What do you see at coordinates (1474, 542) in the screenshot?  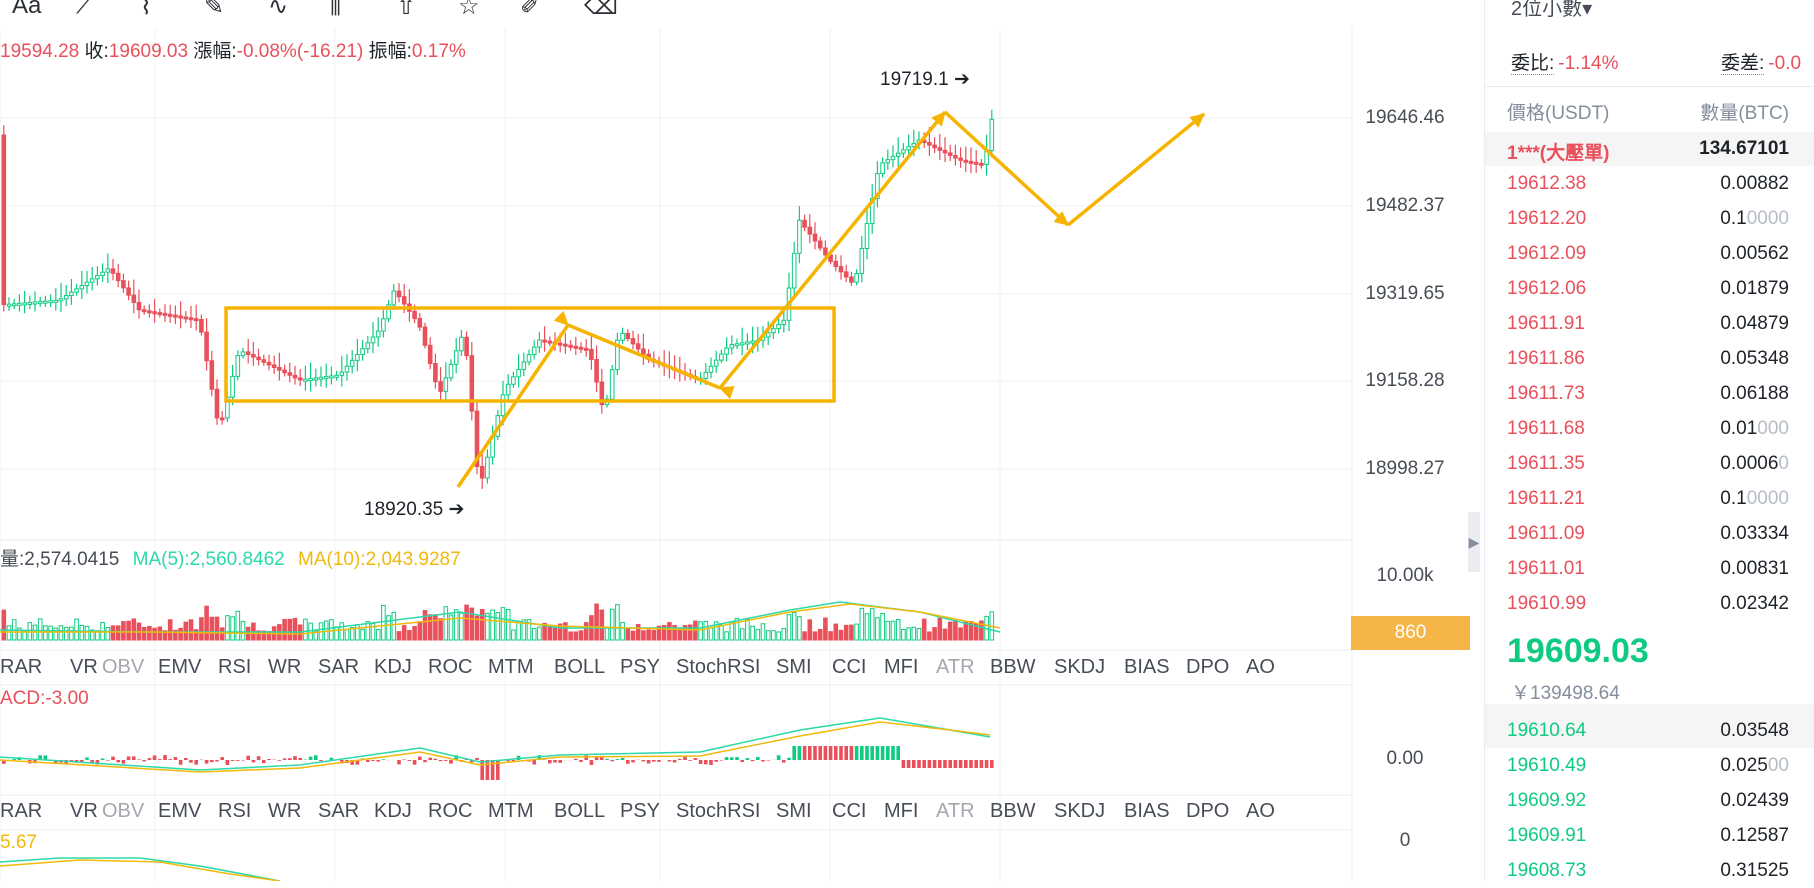 I see `collapse-panel-handle: ▶` at bounding box center [1474, 542].